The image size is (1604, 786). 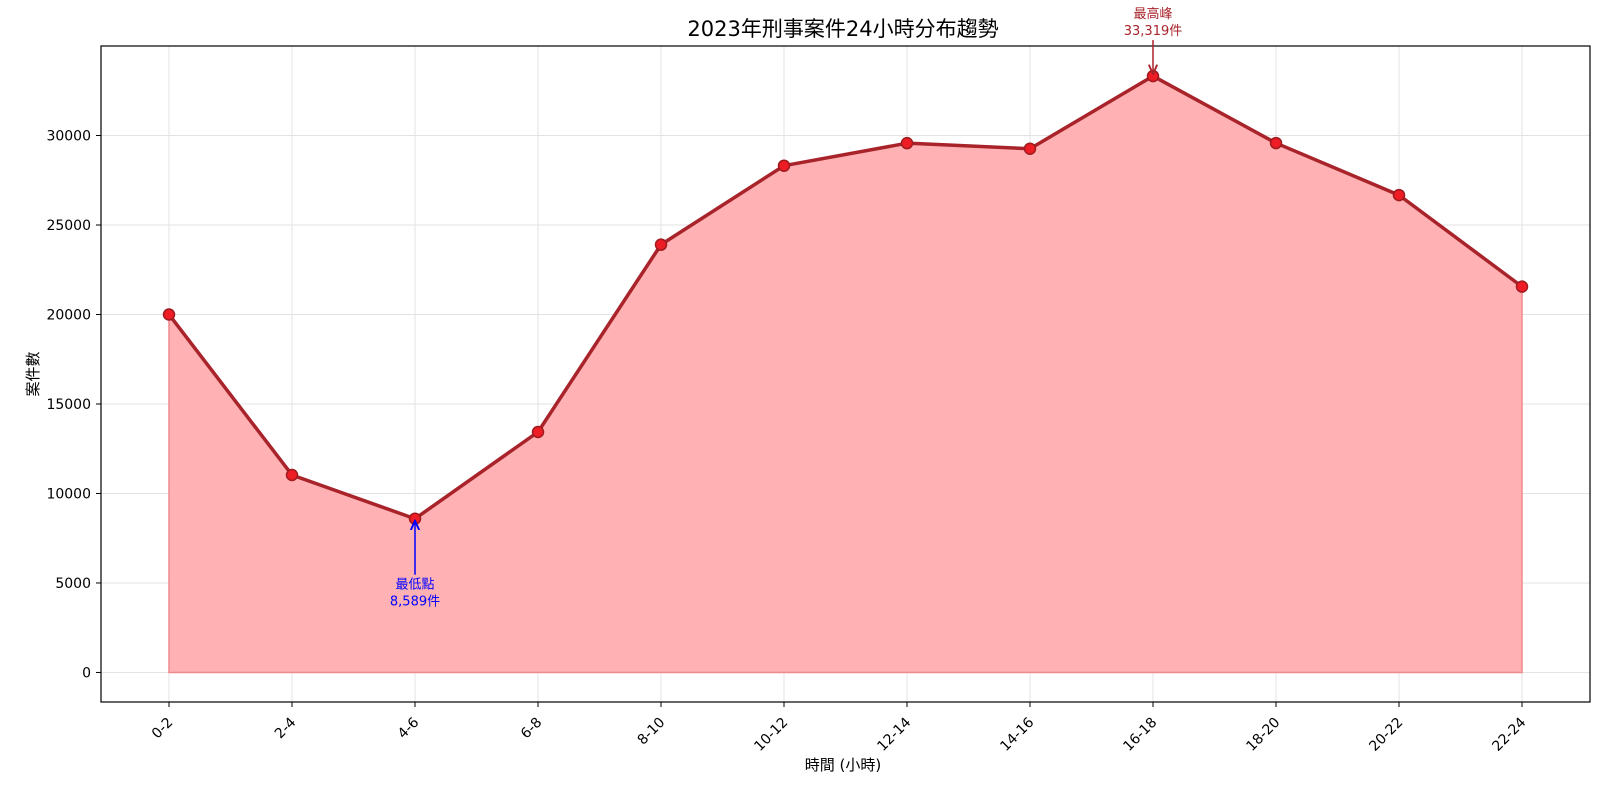 What do you see at coordinates (73, 584) in the screenshot?
I see `y-tick-label: 5000` at bounding box center [73, 584].